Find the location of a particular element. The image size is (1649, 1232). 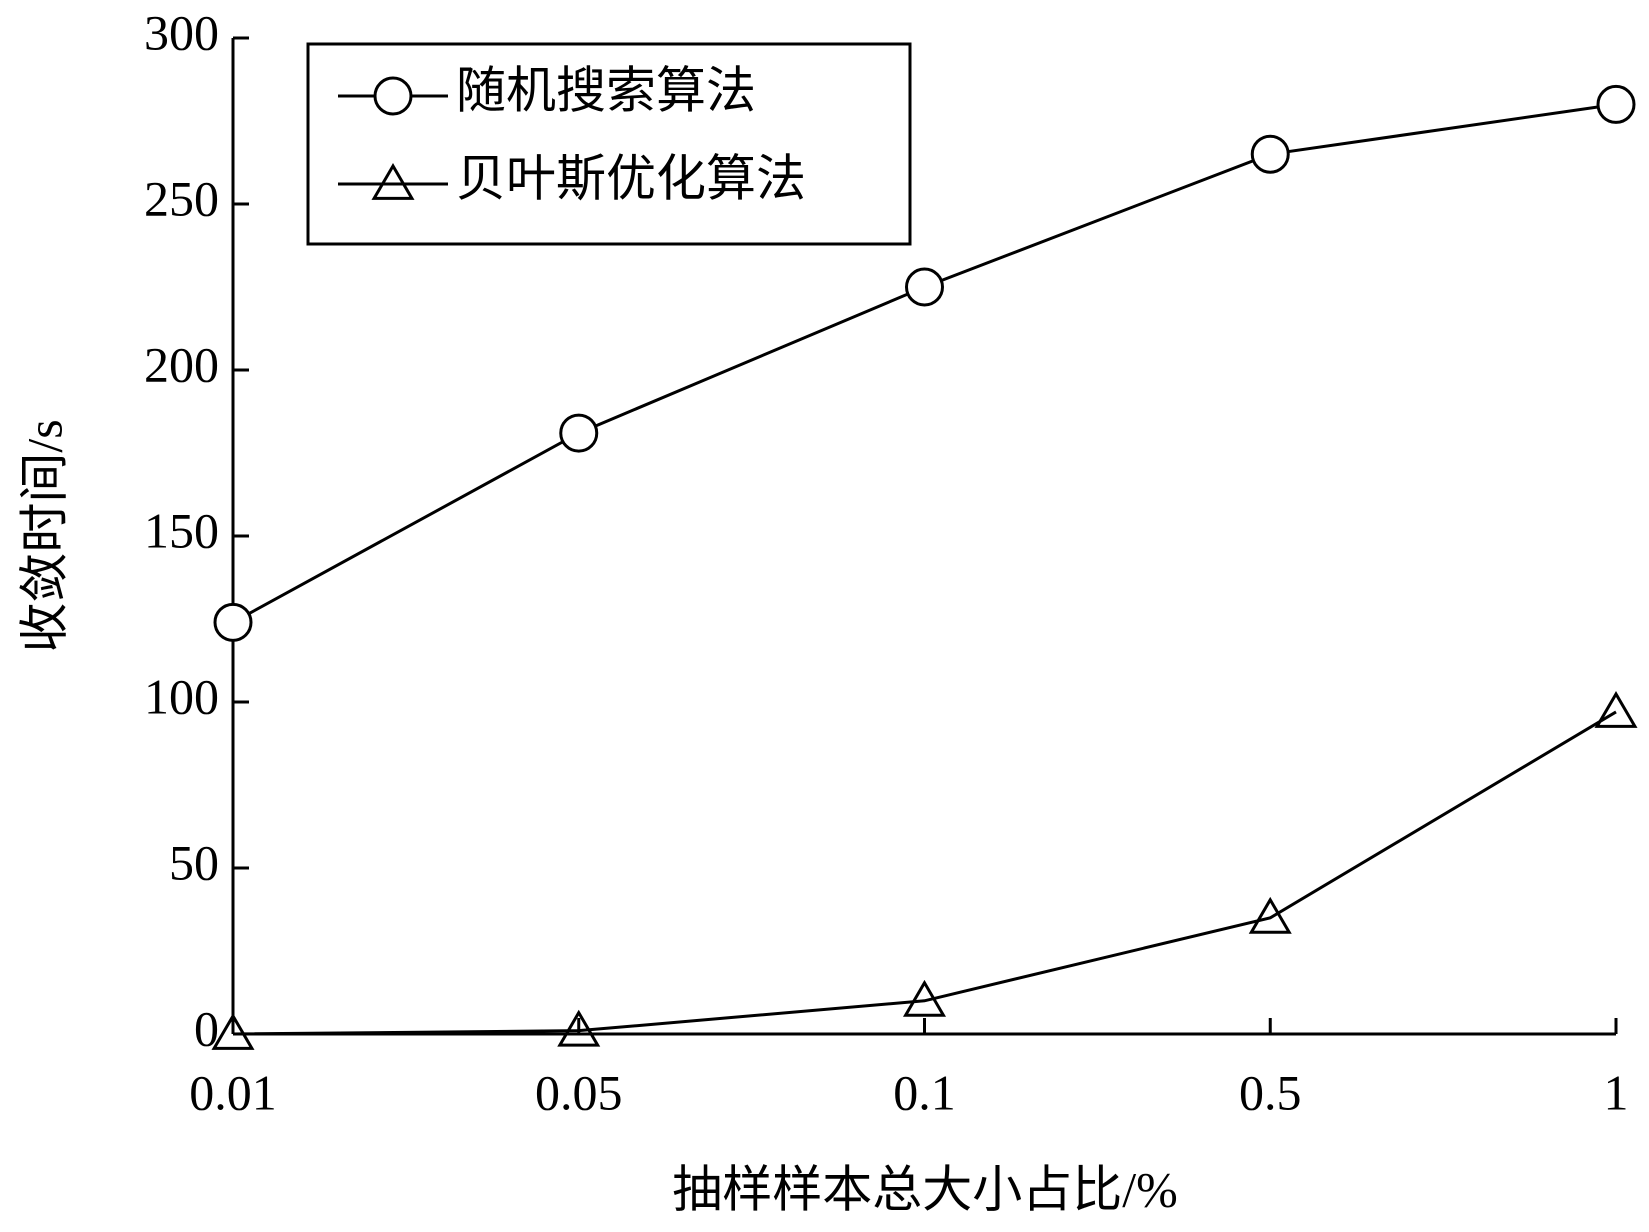

x-axis-label: 抽样样本总大小占比/% is located at coordinates (925, 1189).